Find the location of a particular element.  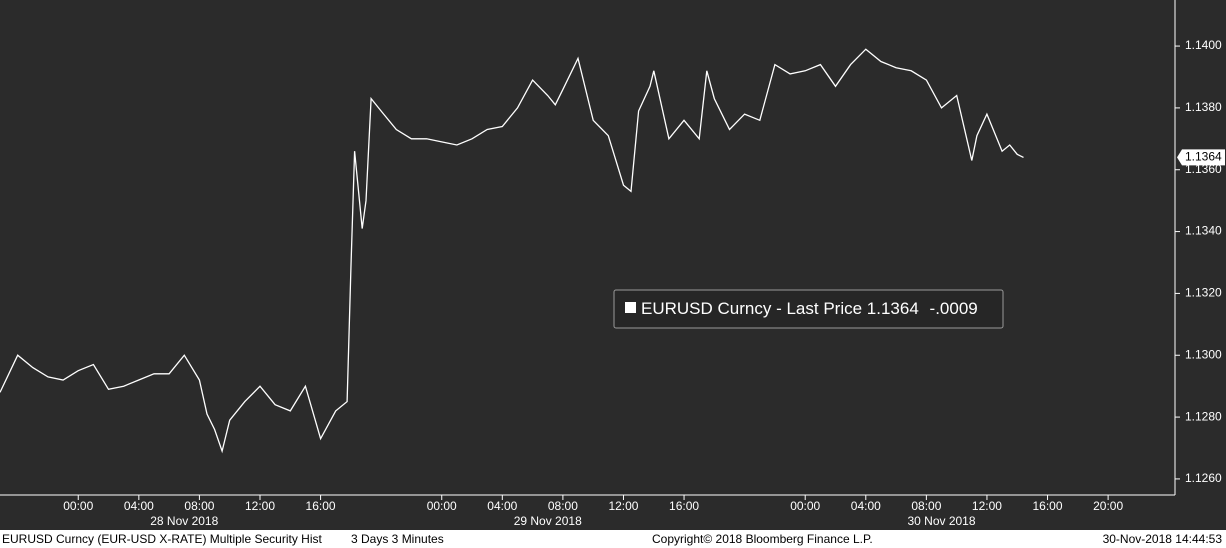

legend-text: EURUSD Curncy - Last Price 1.1364 -.0009 is located at coordinates (809, 308).